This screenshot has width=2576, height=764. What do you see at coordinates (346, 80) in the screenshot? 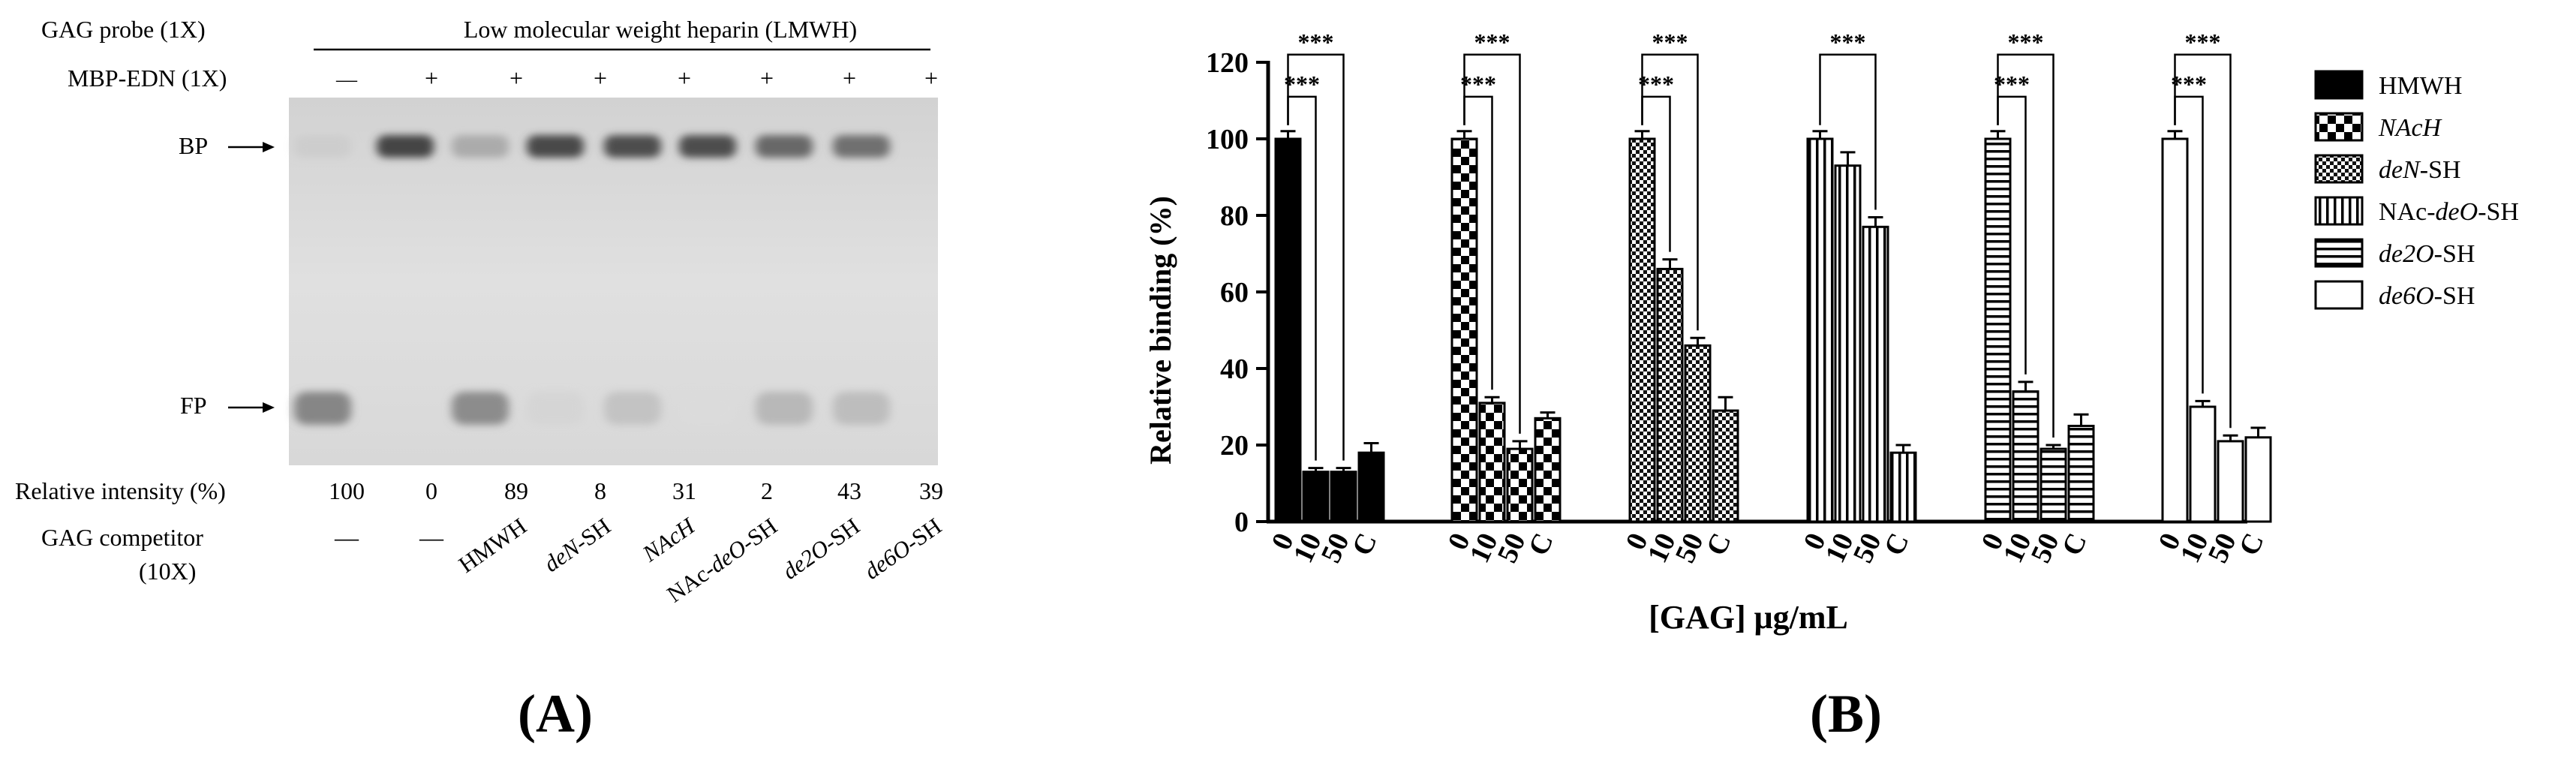
I see `mbp-sign: —` at bounding box center [346, 80].